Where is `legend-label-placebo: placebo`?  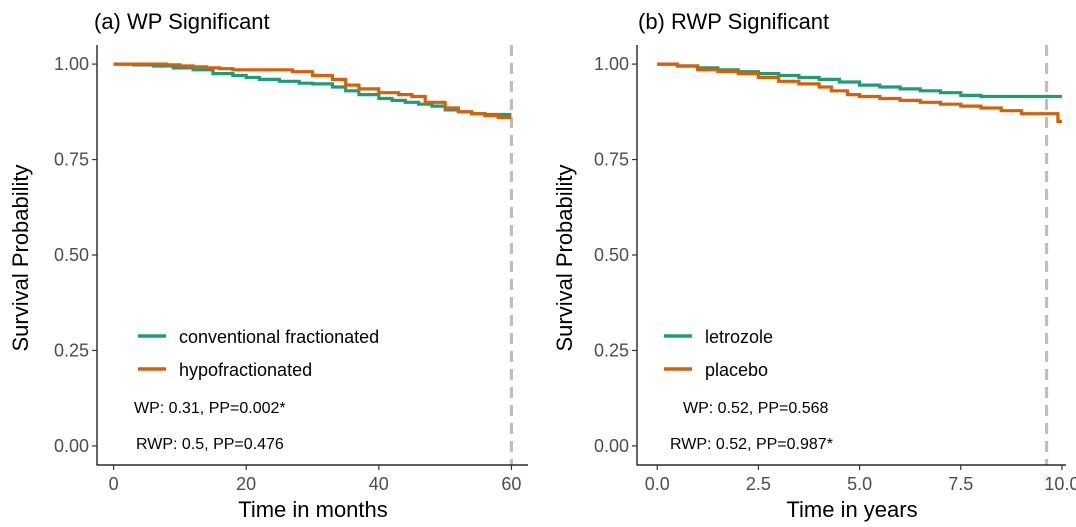
legend-label-placebo: placebo is located at coordinates (736, 370).